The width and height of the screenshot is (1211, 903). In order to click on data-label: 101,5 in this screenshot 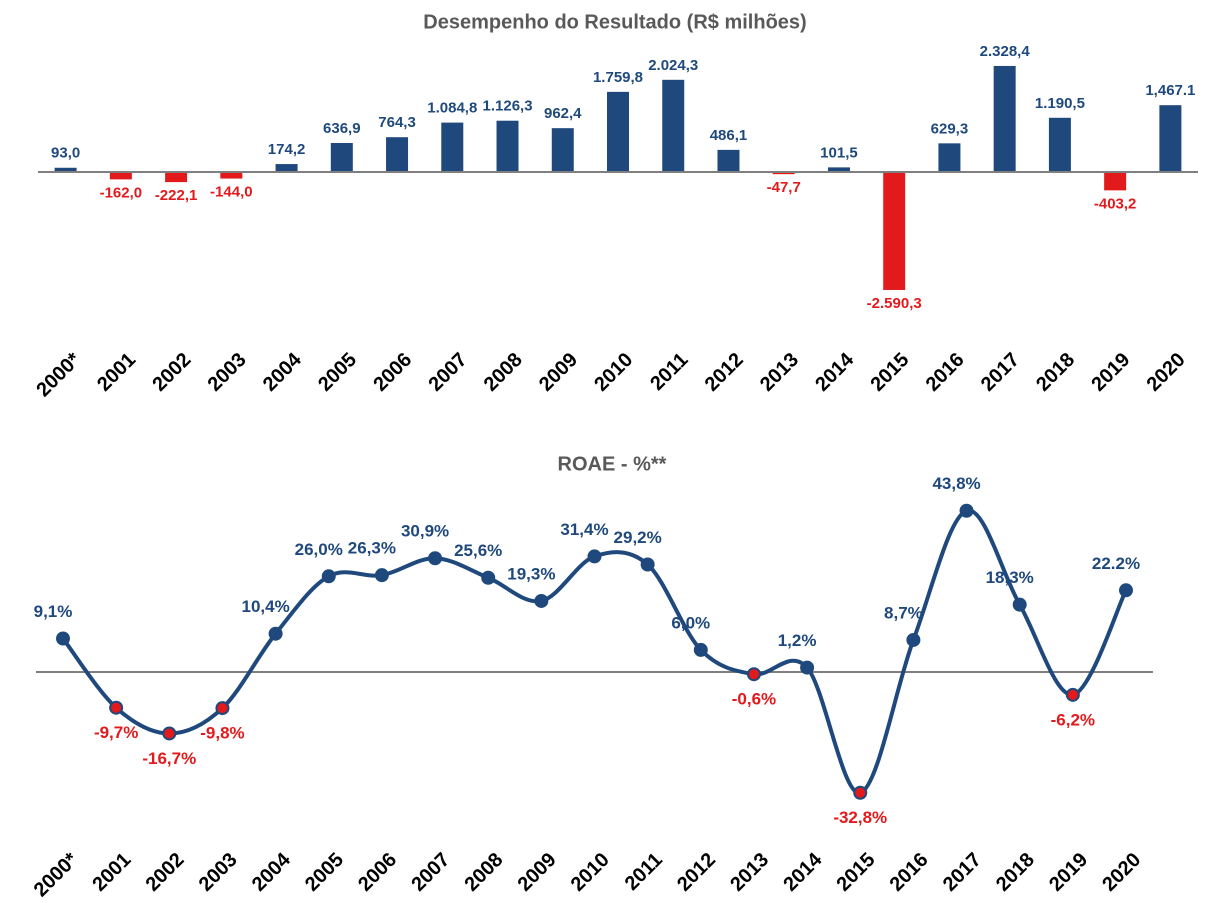, I will do `click(839, 152)`.